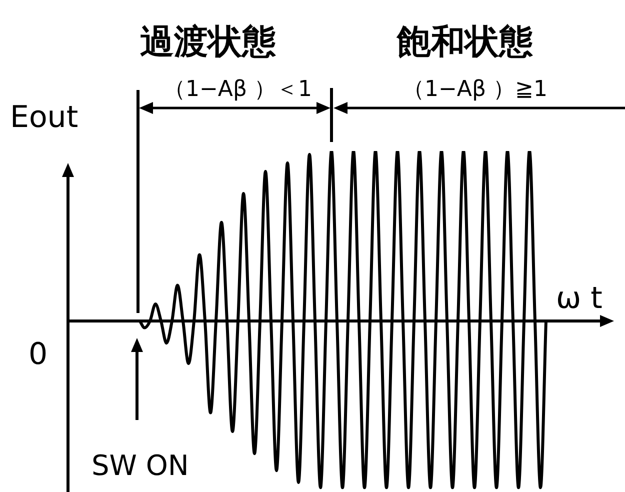 Image resolution: width=625 pixels, height=492 pixels. What do you see at coordinates (475, 89) in the screenshot?
I see `text: （1−Aβ ）≧1` at bounding box center [475, 89].